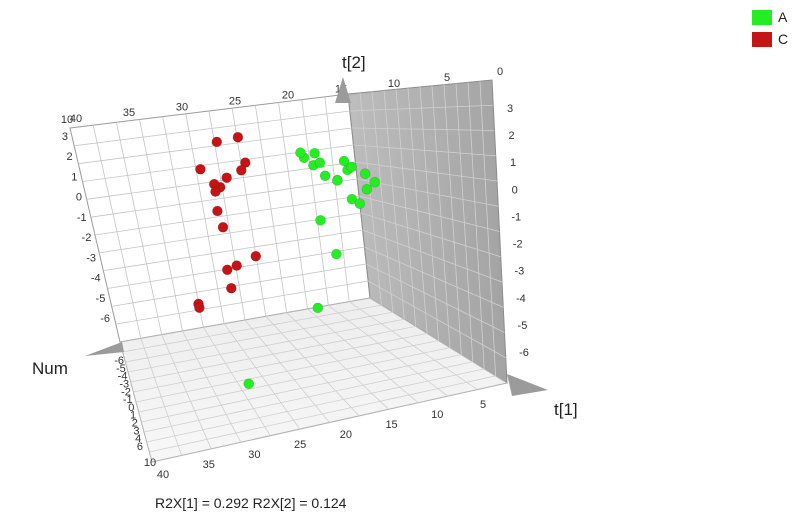  Describe the element at coordinates (163, 475) in the screenshot. I see `tick-num-floor: 40` at that location.